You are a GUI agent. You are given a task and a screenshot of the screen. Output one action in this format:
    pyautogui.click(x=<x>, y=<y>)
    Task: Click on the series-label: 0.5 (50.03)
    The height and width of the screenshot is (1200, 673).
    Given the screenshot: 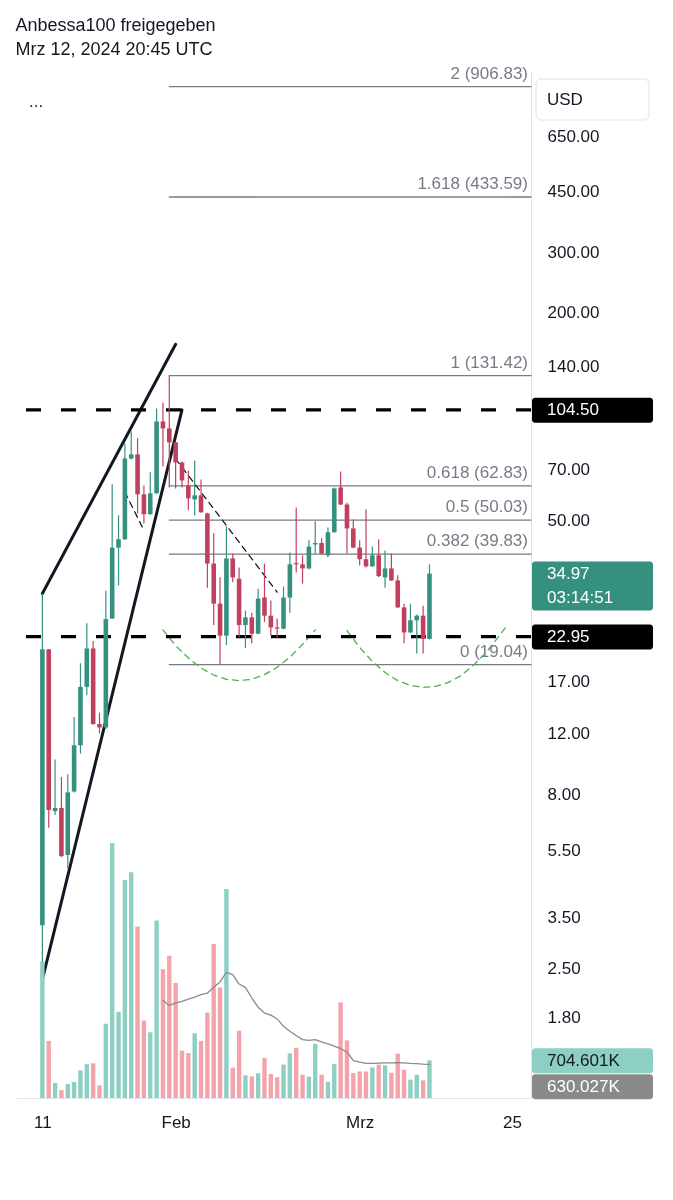 What is the action you would take?
    pyautogui.click(x=486, y=507)
    